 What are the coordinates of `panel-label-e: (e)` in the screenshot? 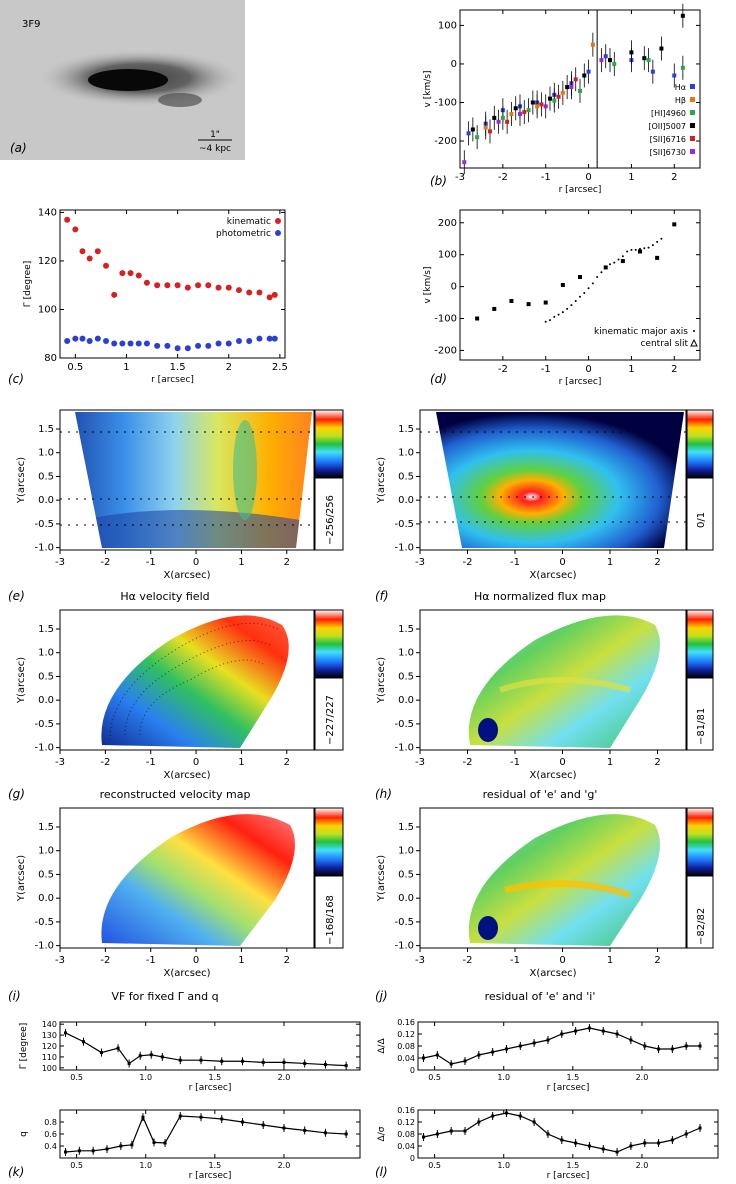 It's located at (16, 596).